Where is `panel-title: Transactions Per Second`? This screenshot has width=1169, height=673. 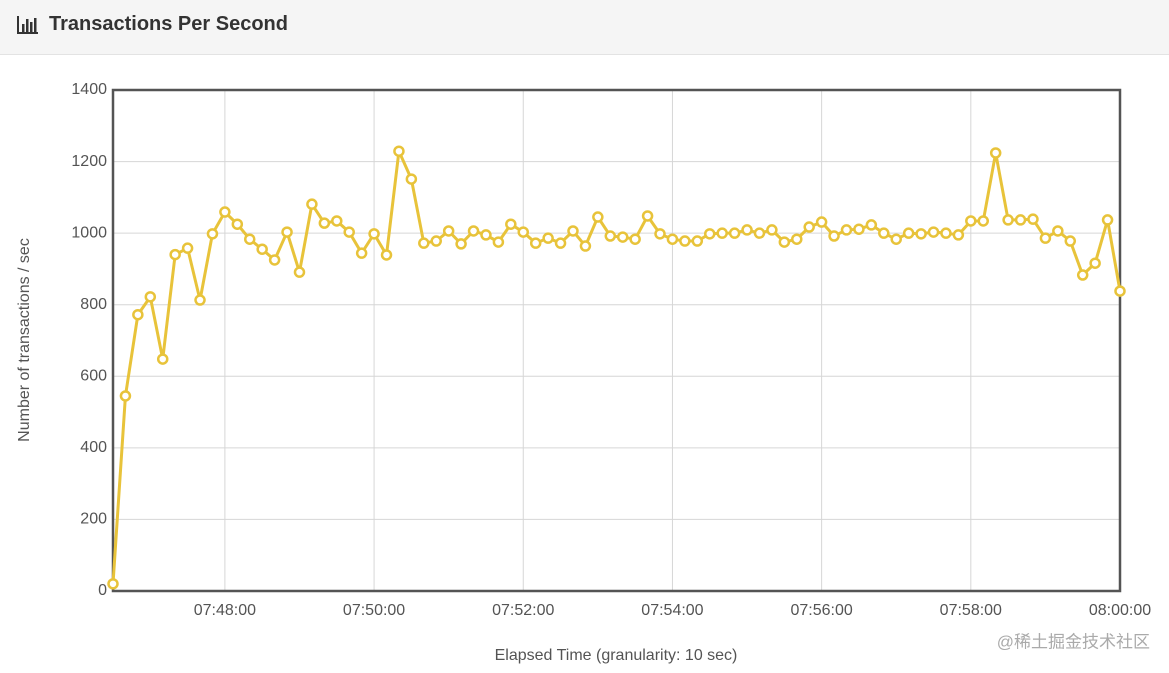
panel-title: Transactions Per Second is located at coordinates (168, 24).